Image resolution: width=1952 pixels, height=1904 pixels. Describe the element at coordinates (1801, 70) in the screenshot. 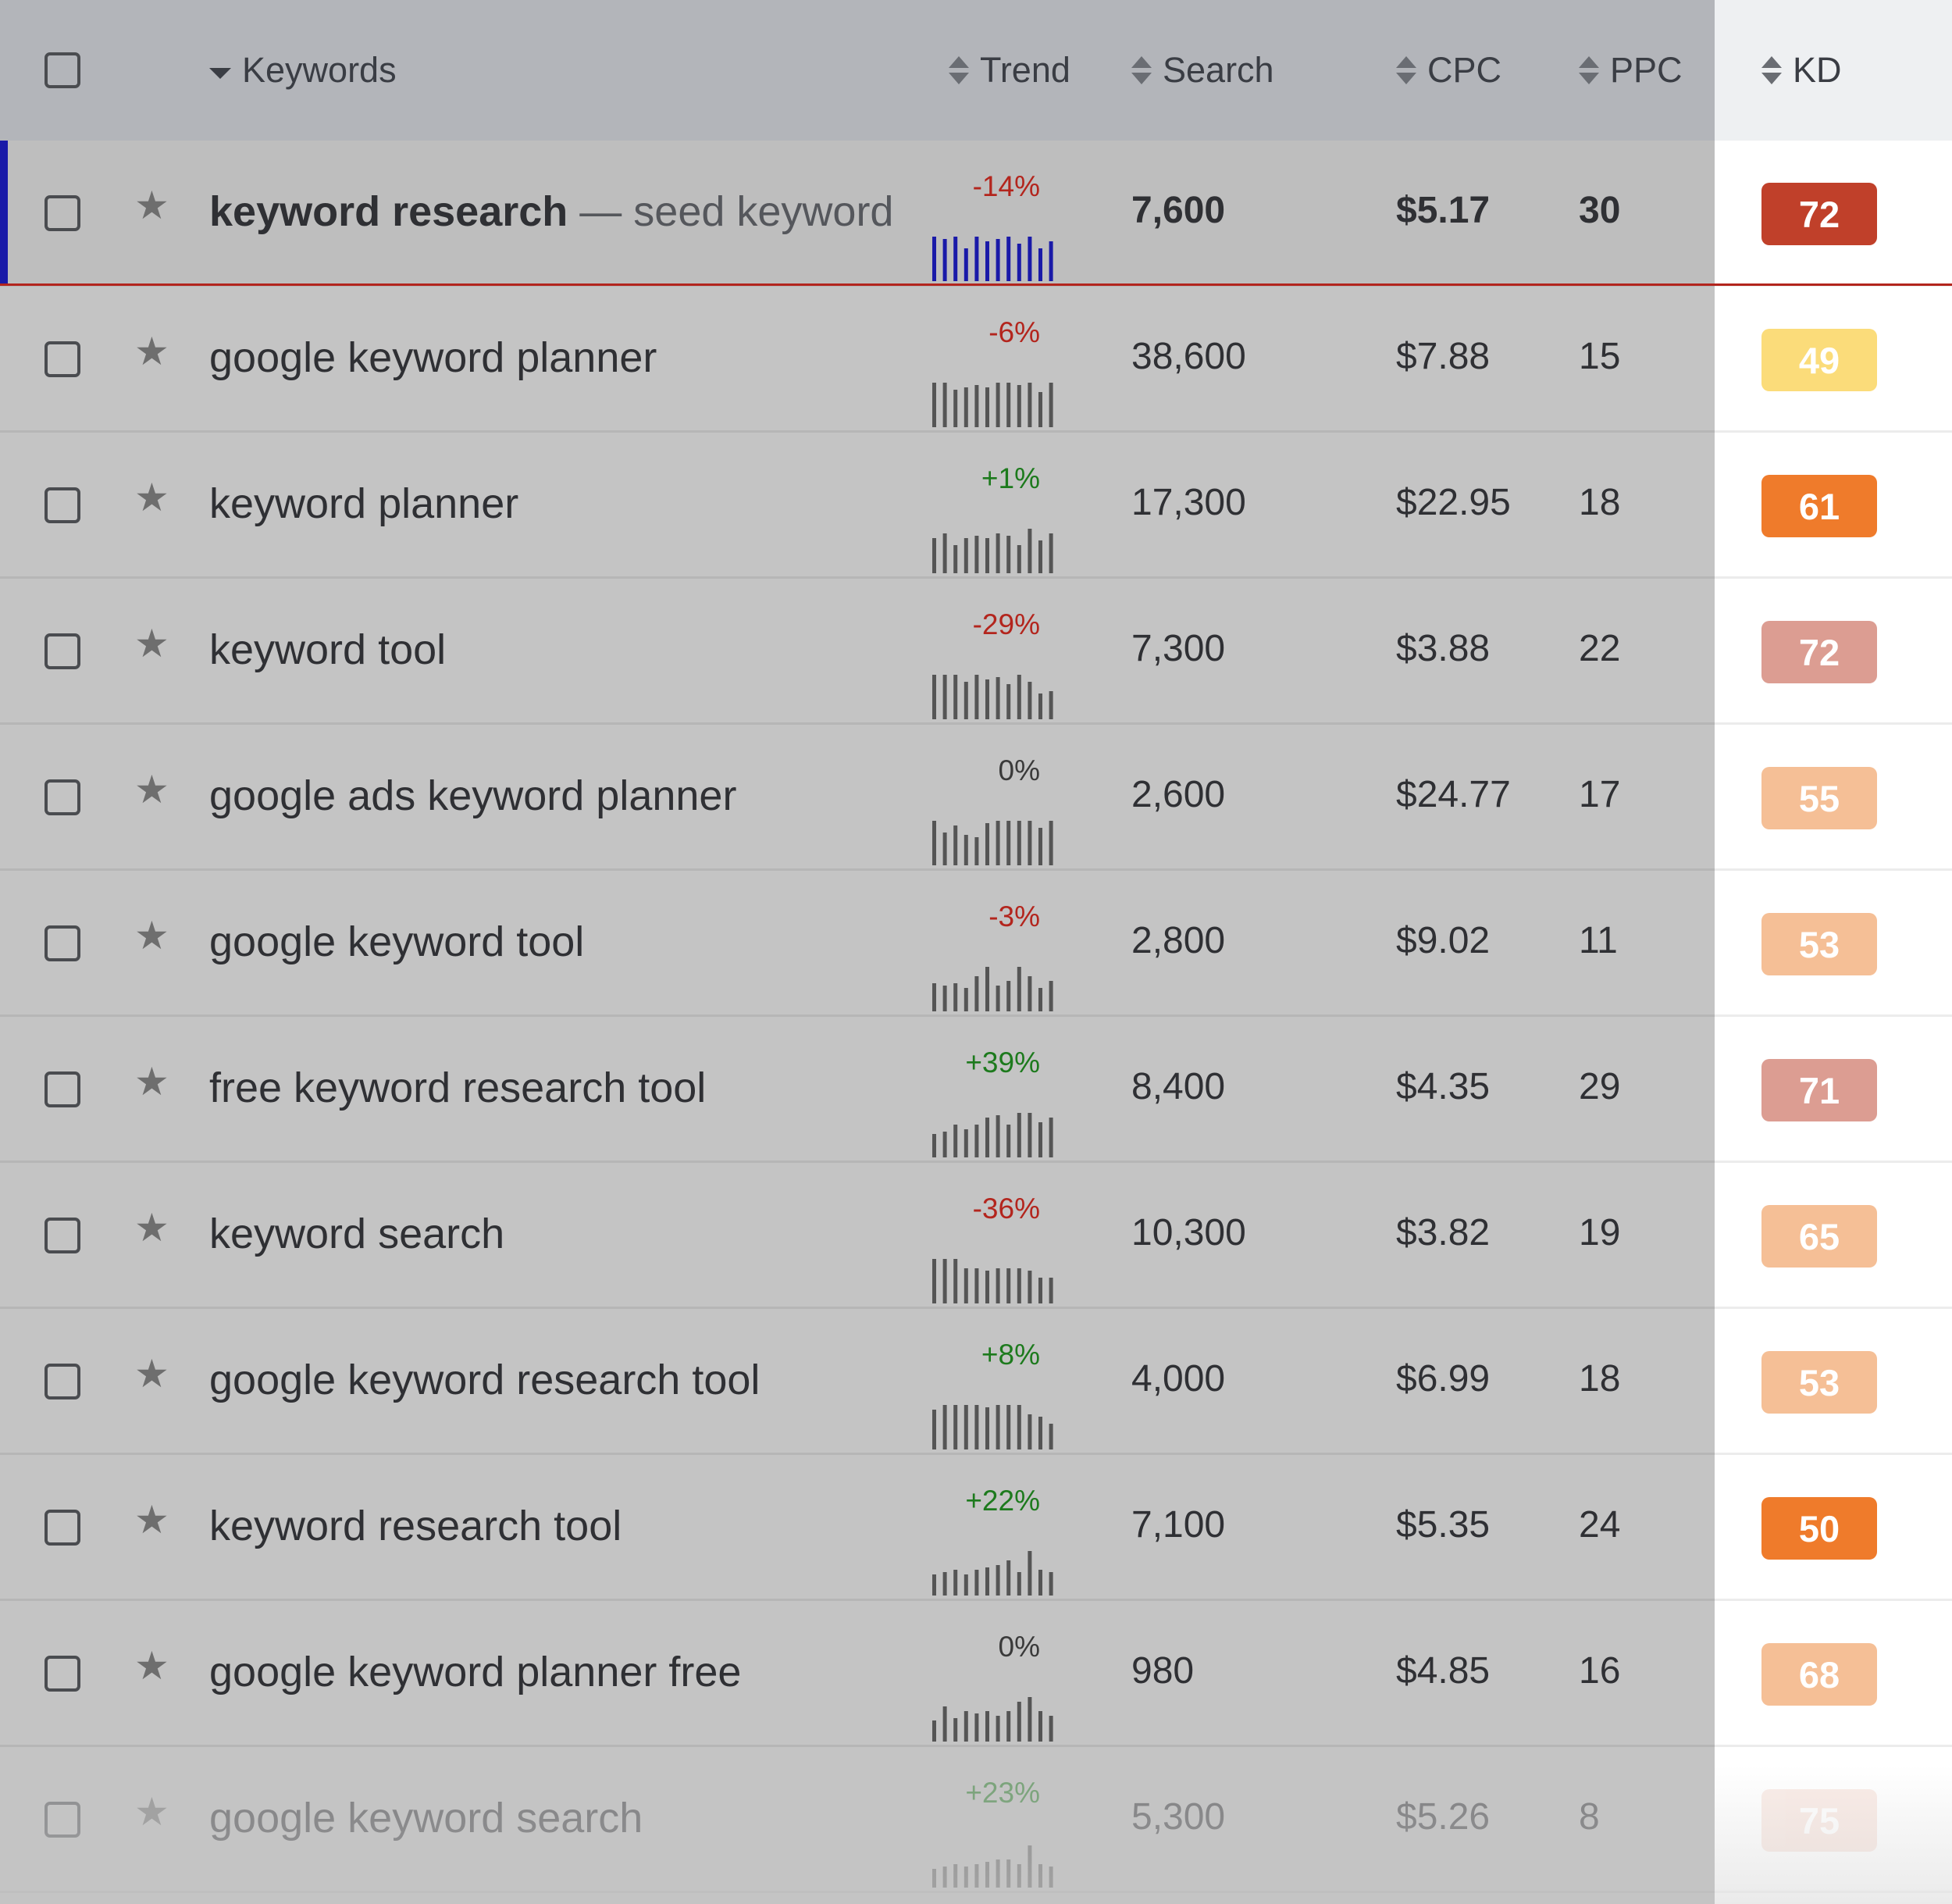

I see `header-kd: KD` at that location.